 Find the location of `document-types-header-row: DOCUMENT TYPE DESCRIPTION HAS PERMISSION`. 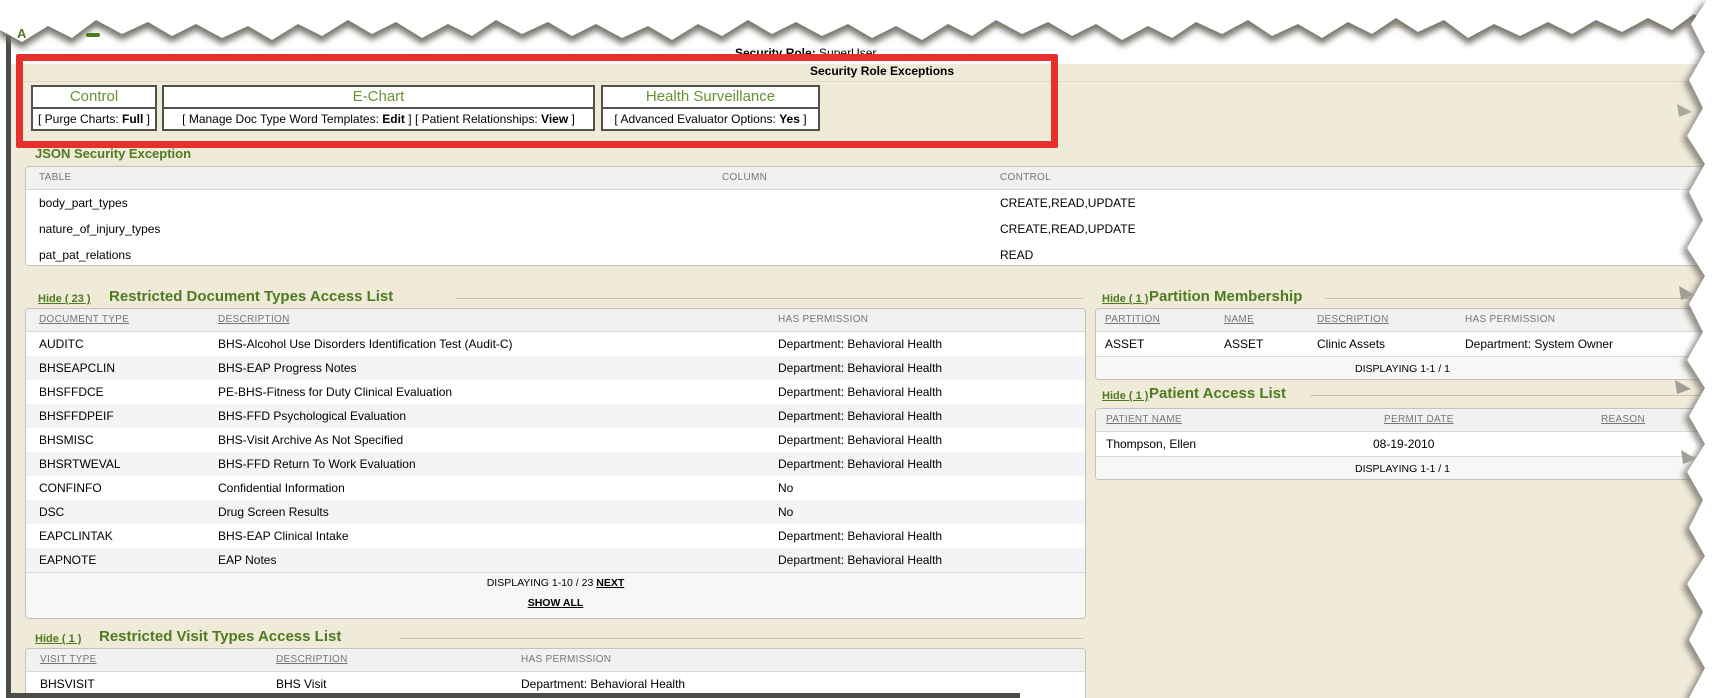

document-types-header-row: DOCUMENT TYPE DESCRIPTION HAS PERMISSION is located at coordinates (555, 320).